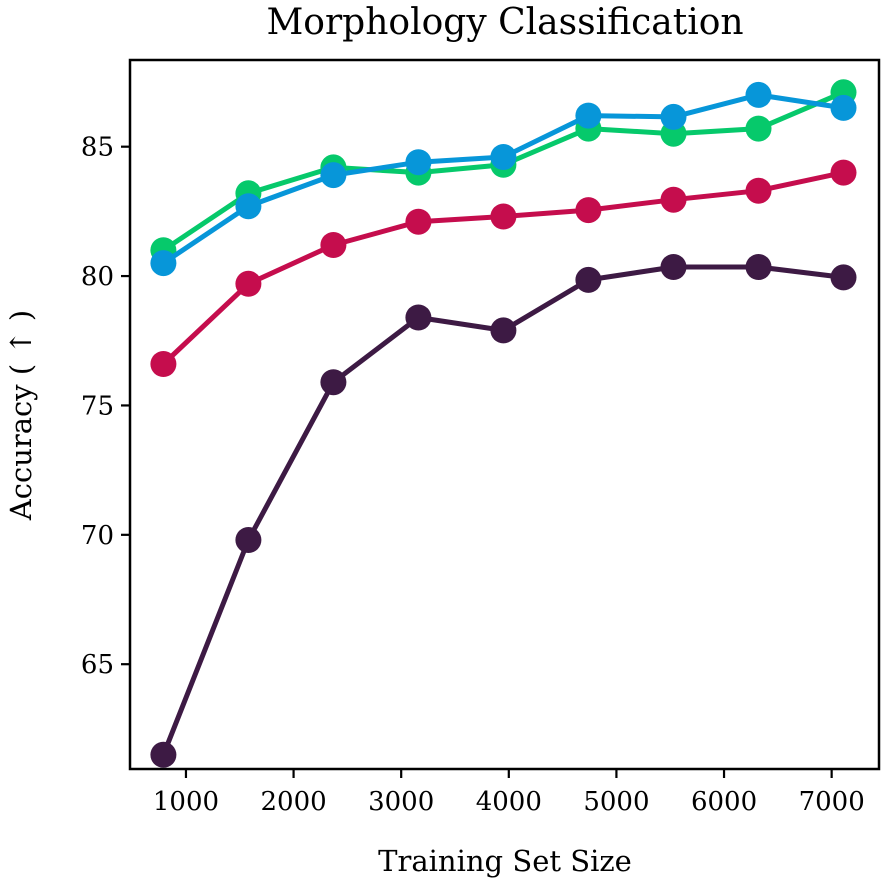 Image resolution: width=883 pixels, height=887 pixels. Describe the element at coordinates (293, 802) in the screenshot. I see `x-tick-label: 2000` at that location.